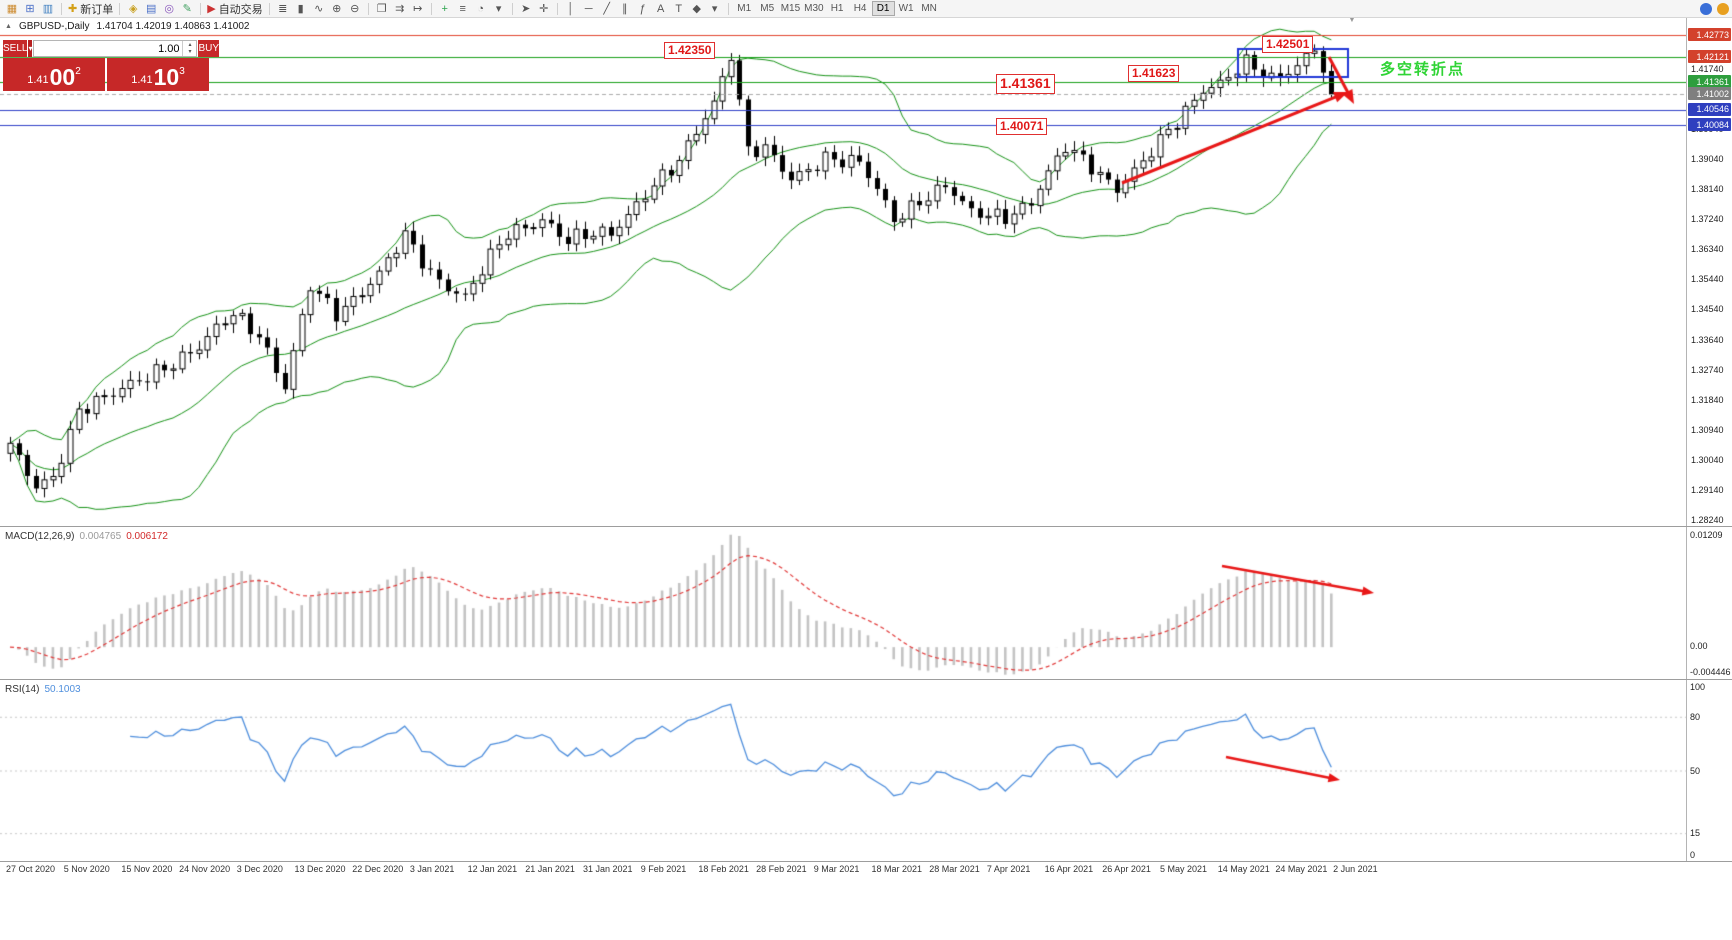 Image resolution: width=1732 pixels, height=940 pixels. Describe the element at coordinates (90, 9) in the screenshot. I see `new-order-button: ✚ 新订单` at that location.